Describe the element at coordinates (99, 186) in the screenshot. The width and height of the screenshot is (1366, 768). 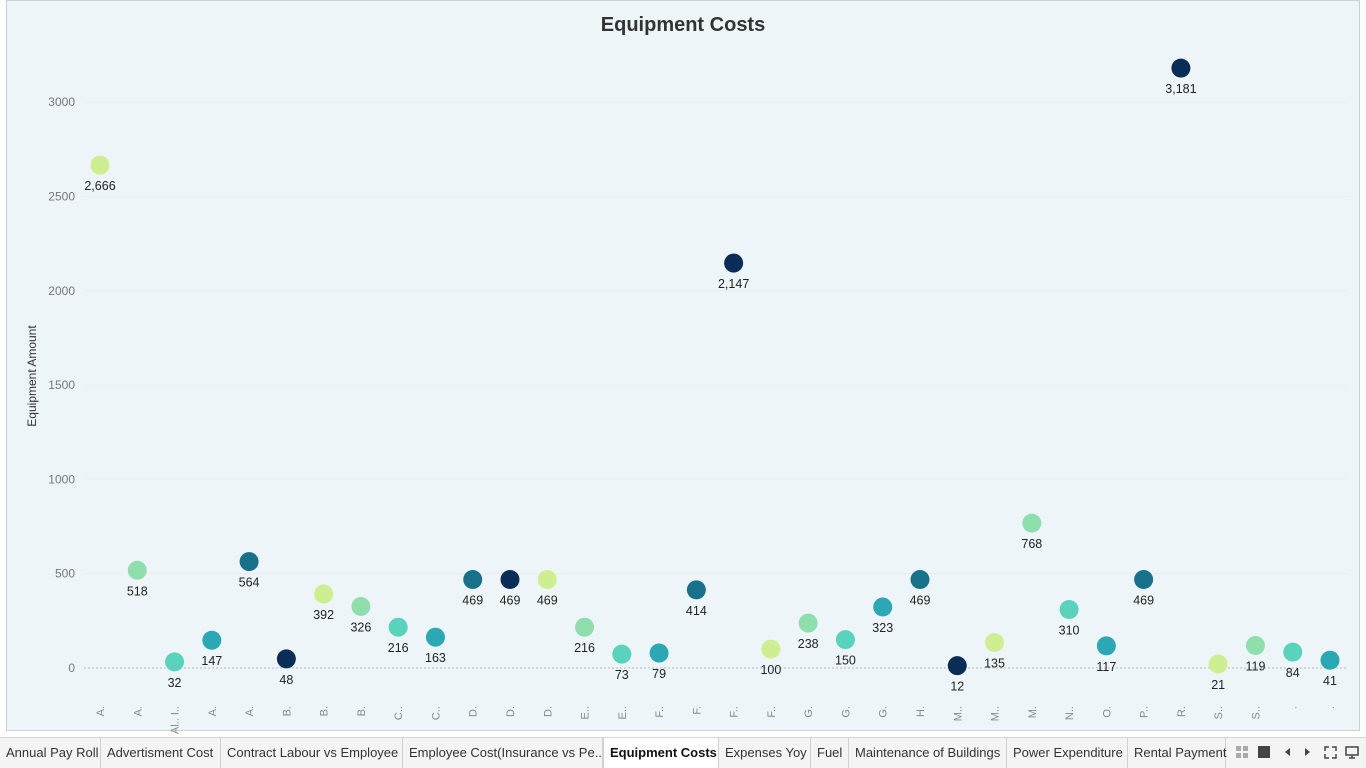
I see `data-label: 2,666` at that location.